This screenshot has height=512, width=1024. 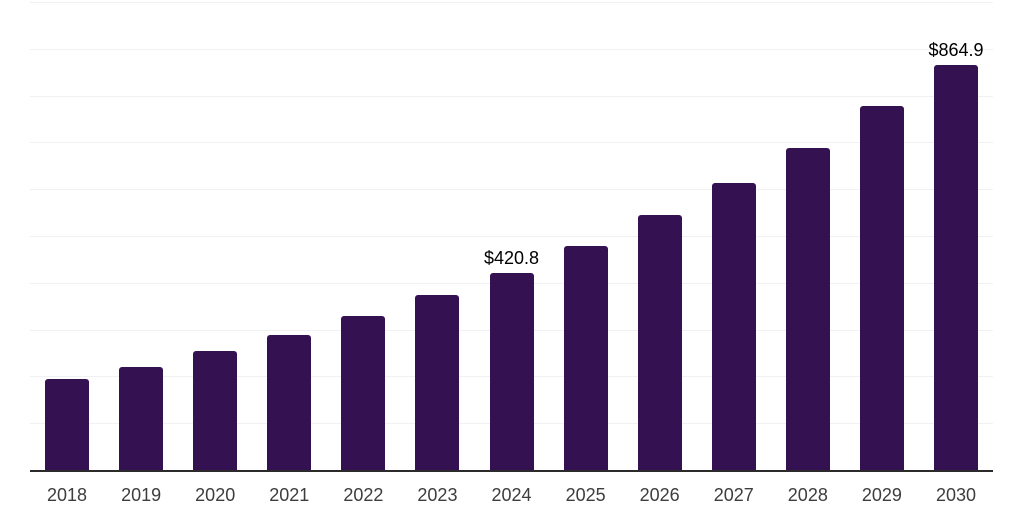 I want to click on bar-slot-2022, so click(x=363, y=236).